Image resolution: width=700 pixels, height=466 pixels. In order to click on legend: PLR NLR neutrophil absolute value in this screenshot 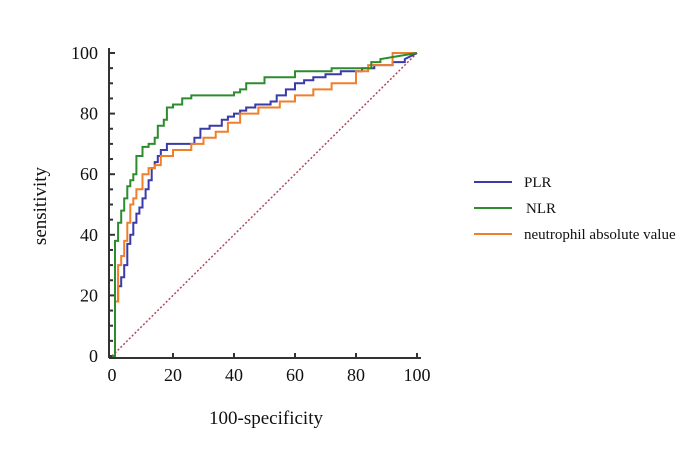, I will do `click(575, 209)`.